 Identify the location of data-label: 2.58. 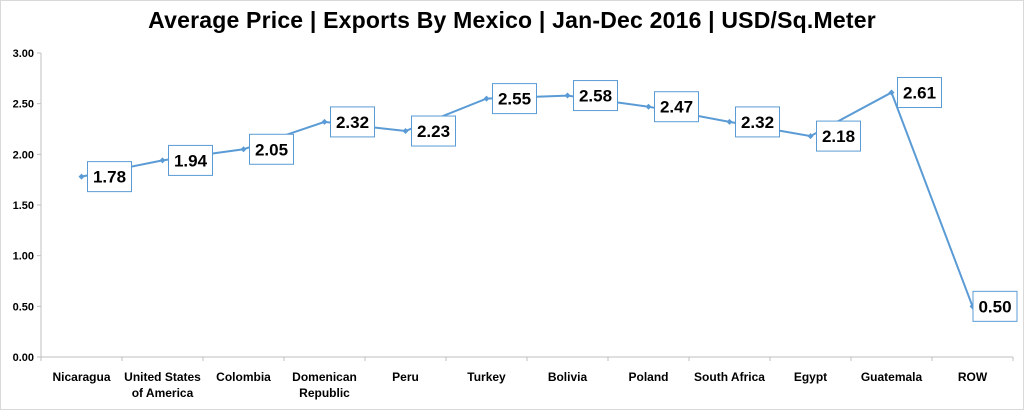
(595, 96).